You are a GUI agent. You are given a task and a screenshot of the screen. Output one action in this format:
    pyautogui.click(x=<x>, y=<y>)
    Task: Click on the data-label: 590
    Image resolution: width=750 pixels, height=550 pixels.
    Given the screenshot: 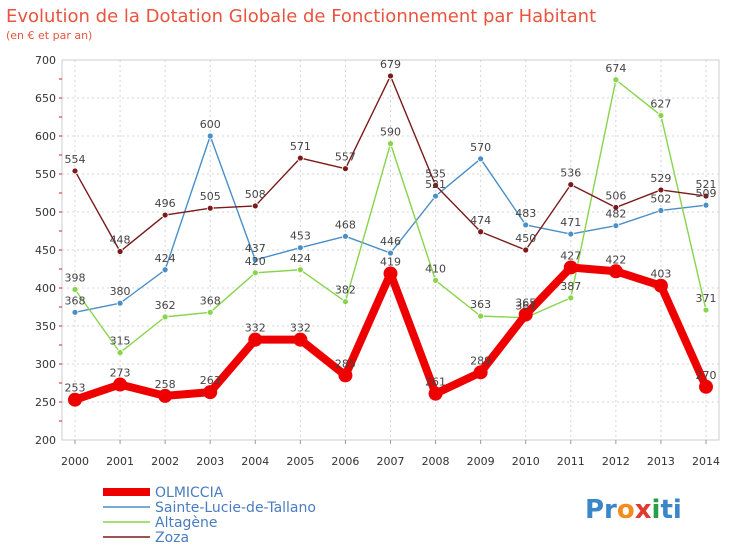 What is the action you would take?
    pyautogui.click(x=390, y=132)
    